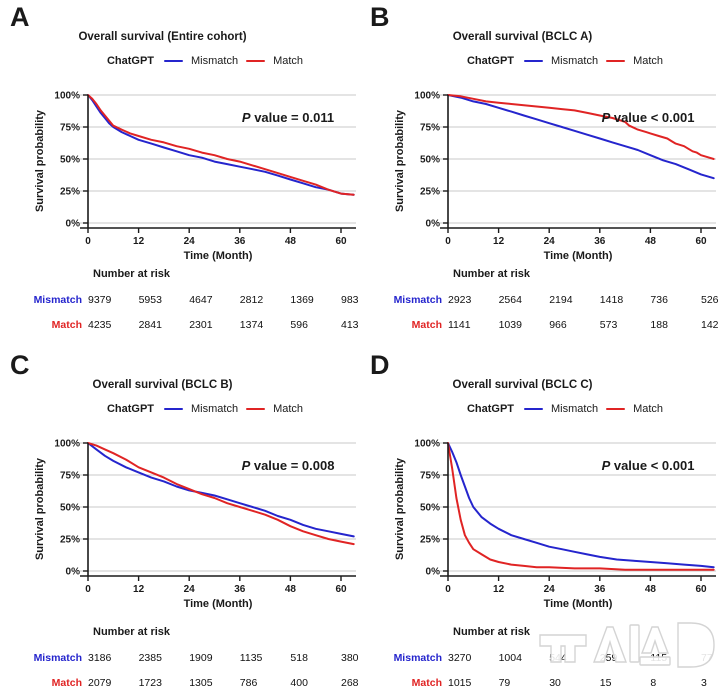 This screenshot has height=698, width=720. What do you see at coordinates (201, 325) in the screenshot?
I see `risk-count: 2301` at bounding box center [201, 325].